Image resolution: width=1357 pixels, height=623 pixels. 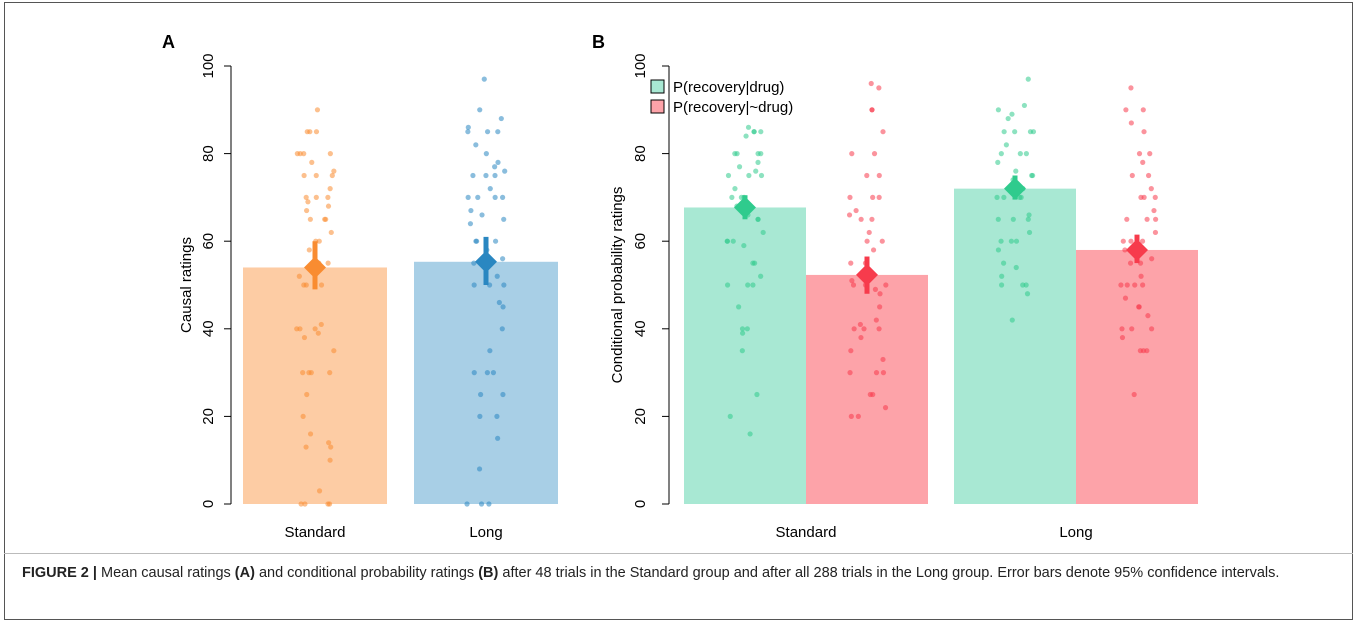 I want to click on panel-b-legend: P(recovery|drug) P(recovery|~drug), so click(x=721, y=97).